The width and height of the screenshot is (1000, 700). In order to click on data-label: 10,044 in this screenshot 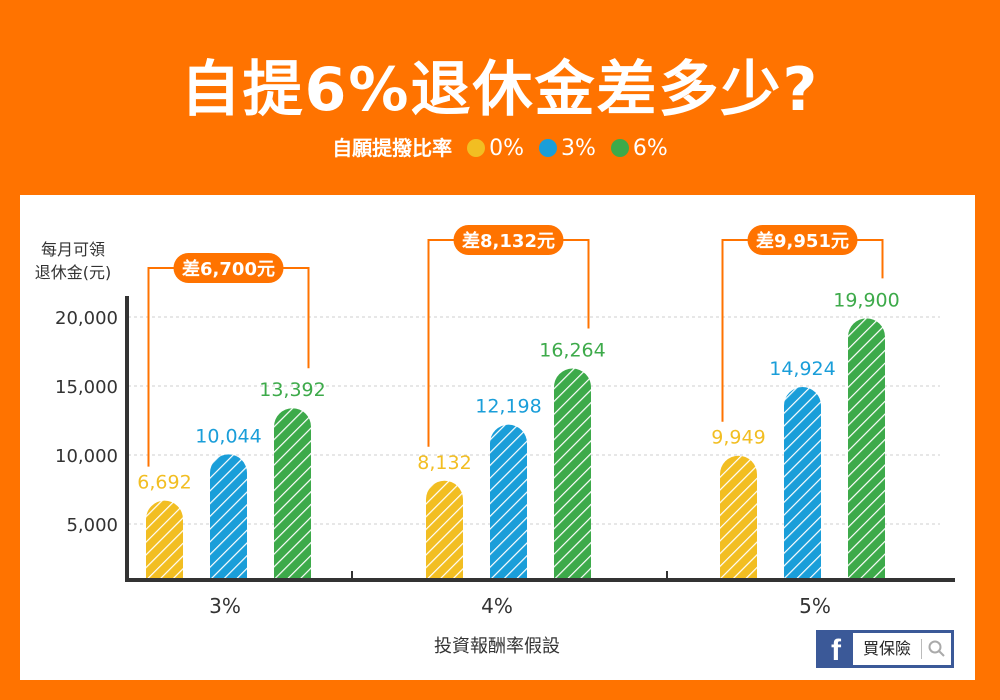, I will do `click(228, 436)`.